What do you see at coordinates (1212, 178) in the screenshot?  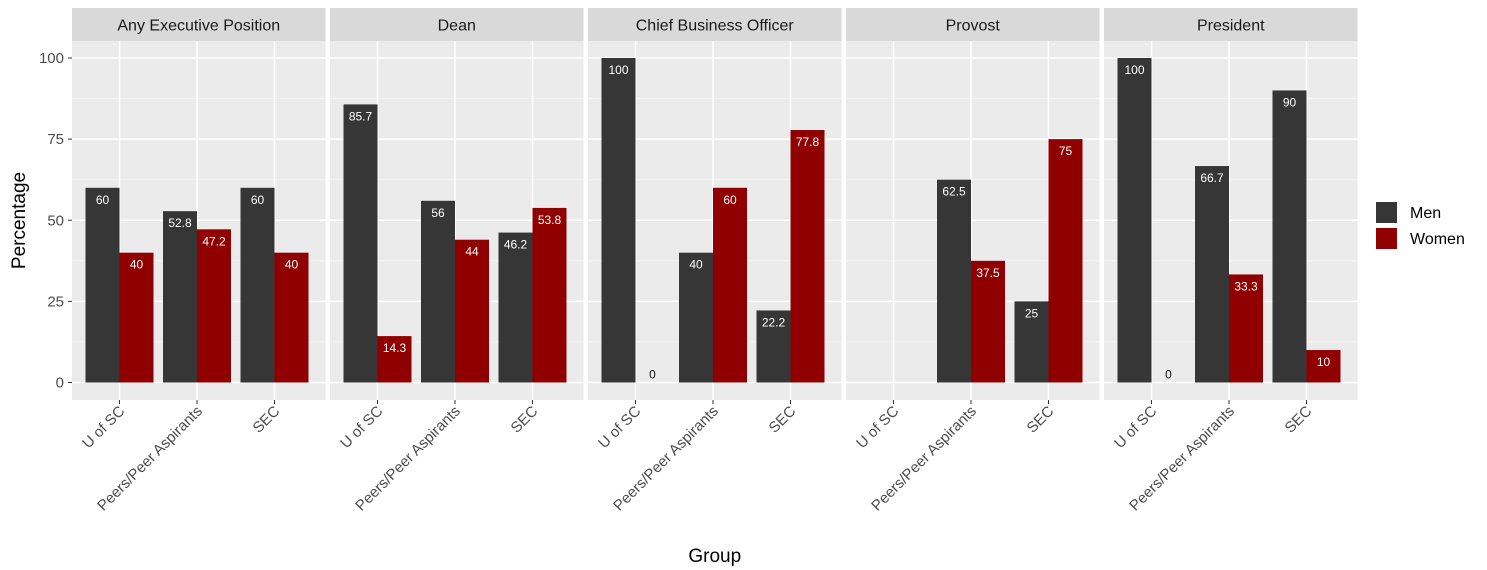 I see `data-label: 66.7` at bounding box center [1212, 178].